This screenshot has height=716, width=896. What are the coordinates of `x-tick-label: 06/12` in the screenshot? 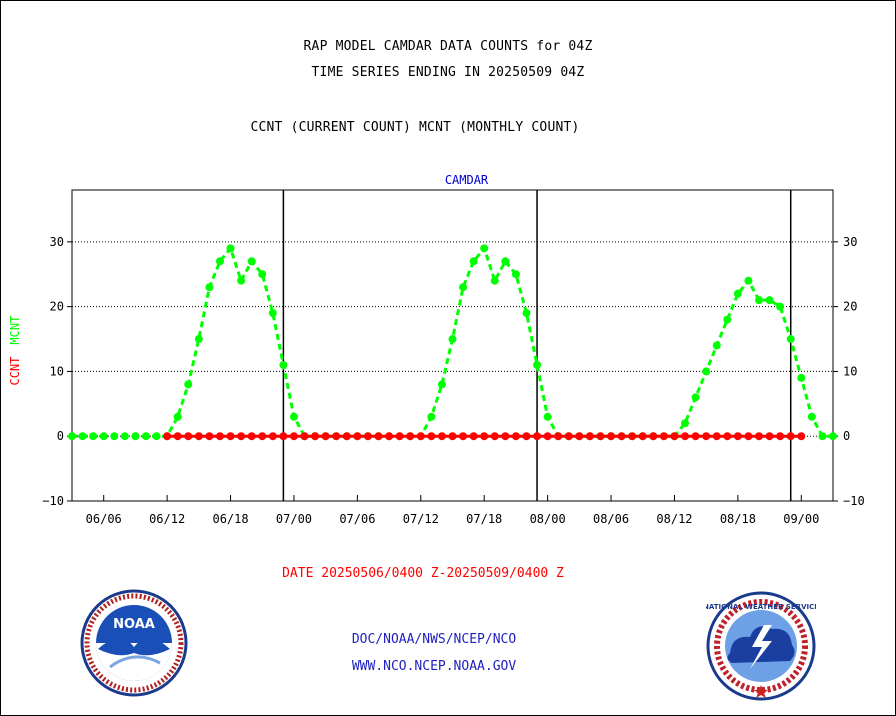 It's located at (167, 519).